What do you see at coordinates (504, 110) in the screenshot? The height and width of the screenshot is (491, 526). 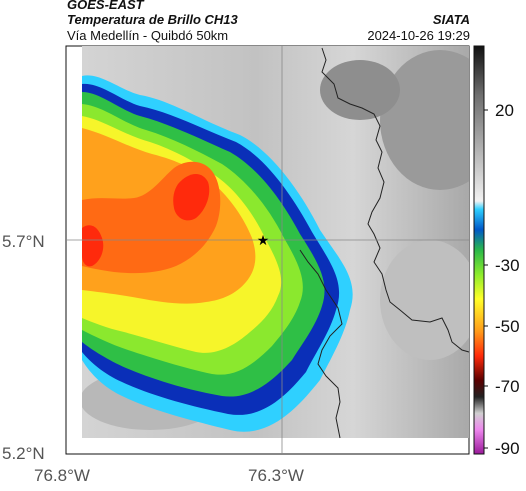 I see `colorbar-label: 20` at bounding box center [504, 110].